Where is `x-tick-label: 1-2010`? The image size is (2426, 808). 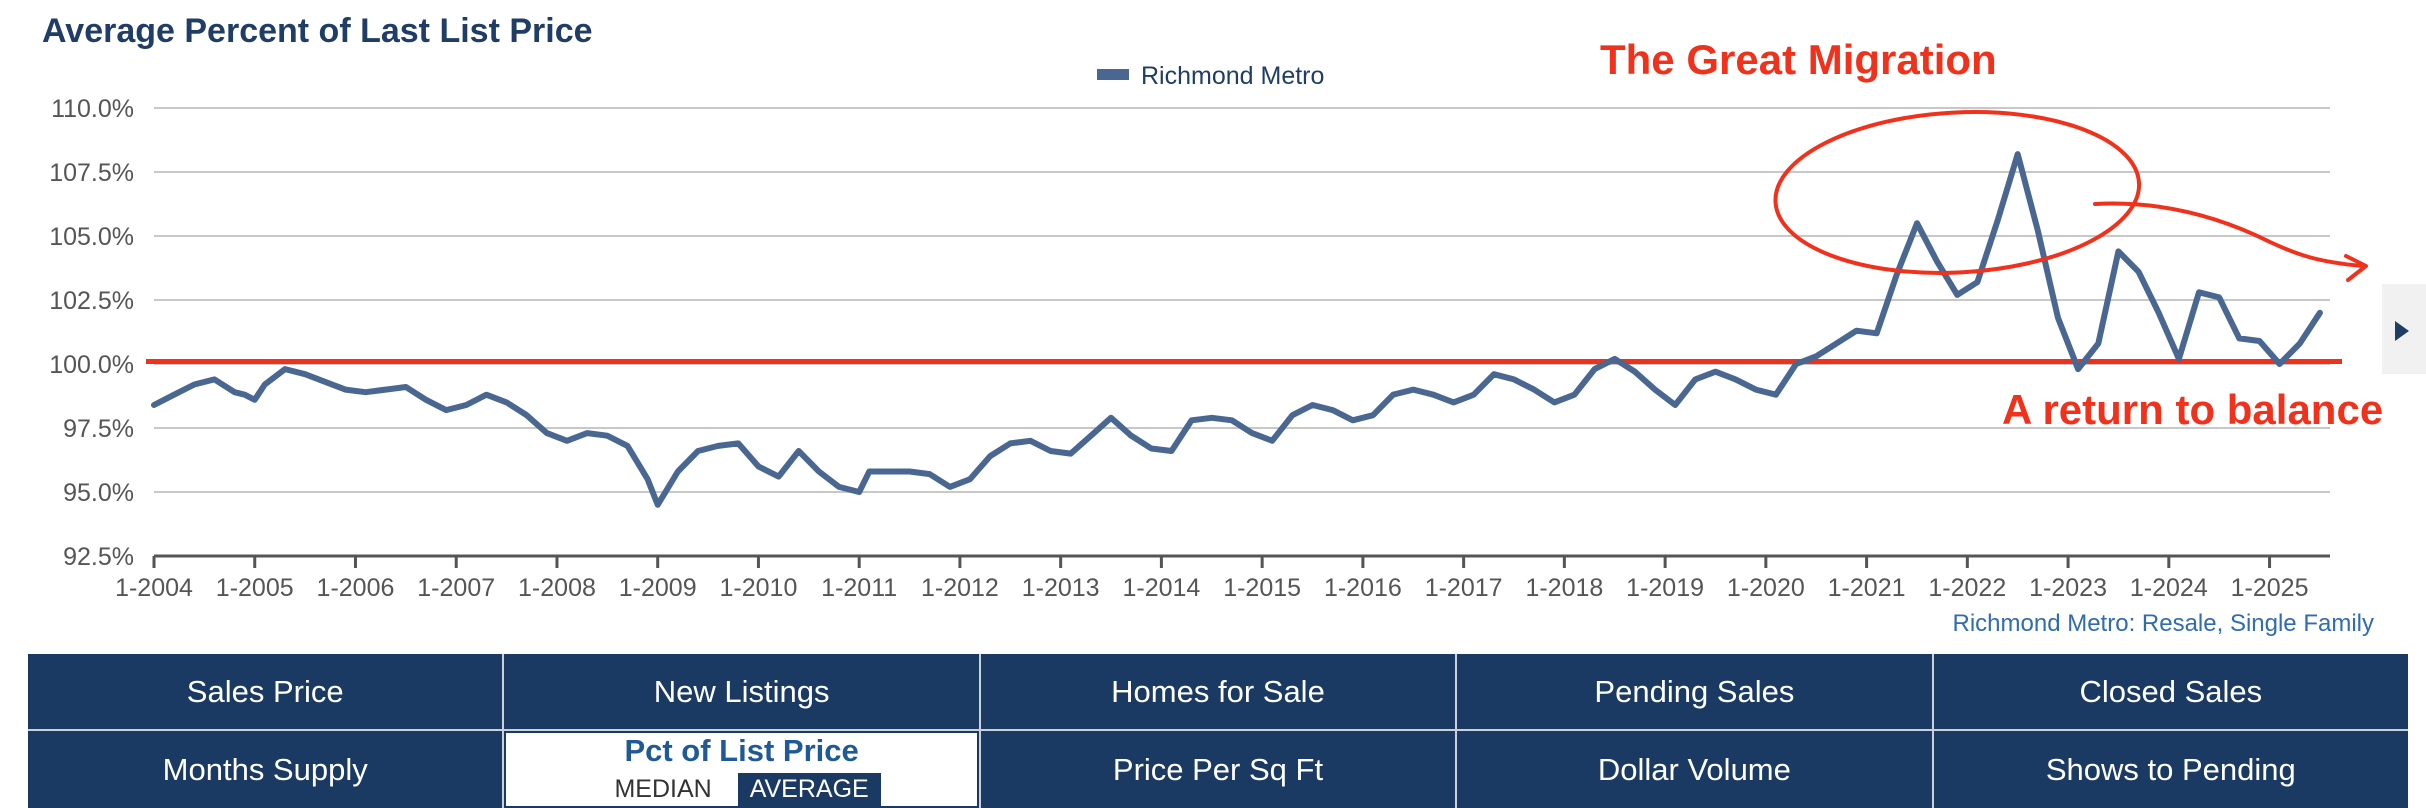 x-tick-label: 1-2010 is located at coordinates (759, 588).